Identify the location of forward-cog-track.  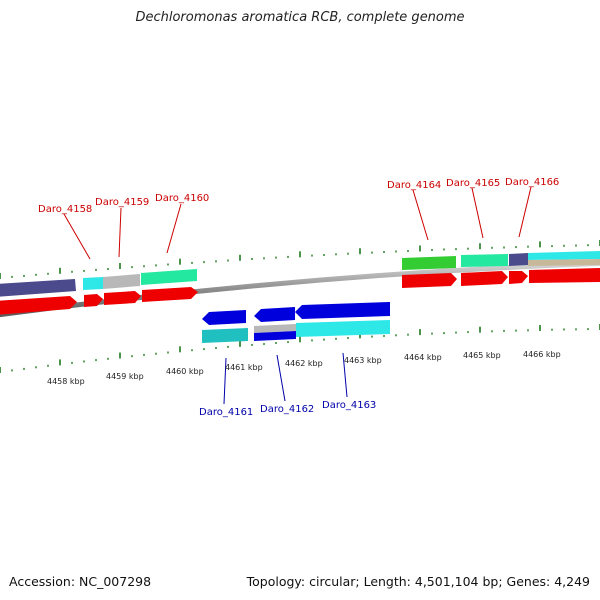
(300, 274).